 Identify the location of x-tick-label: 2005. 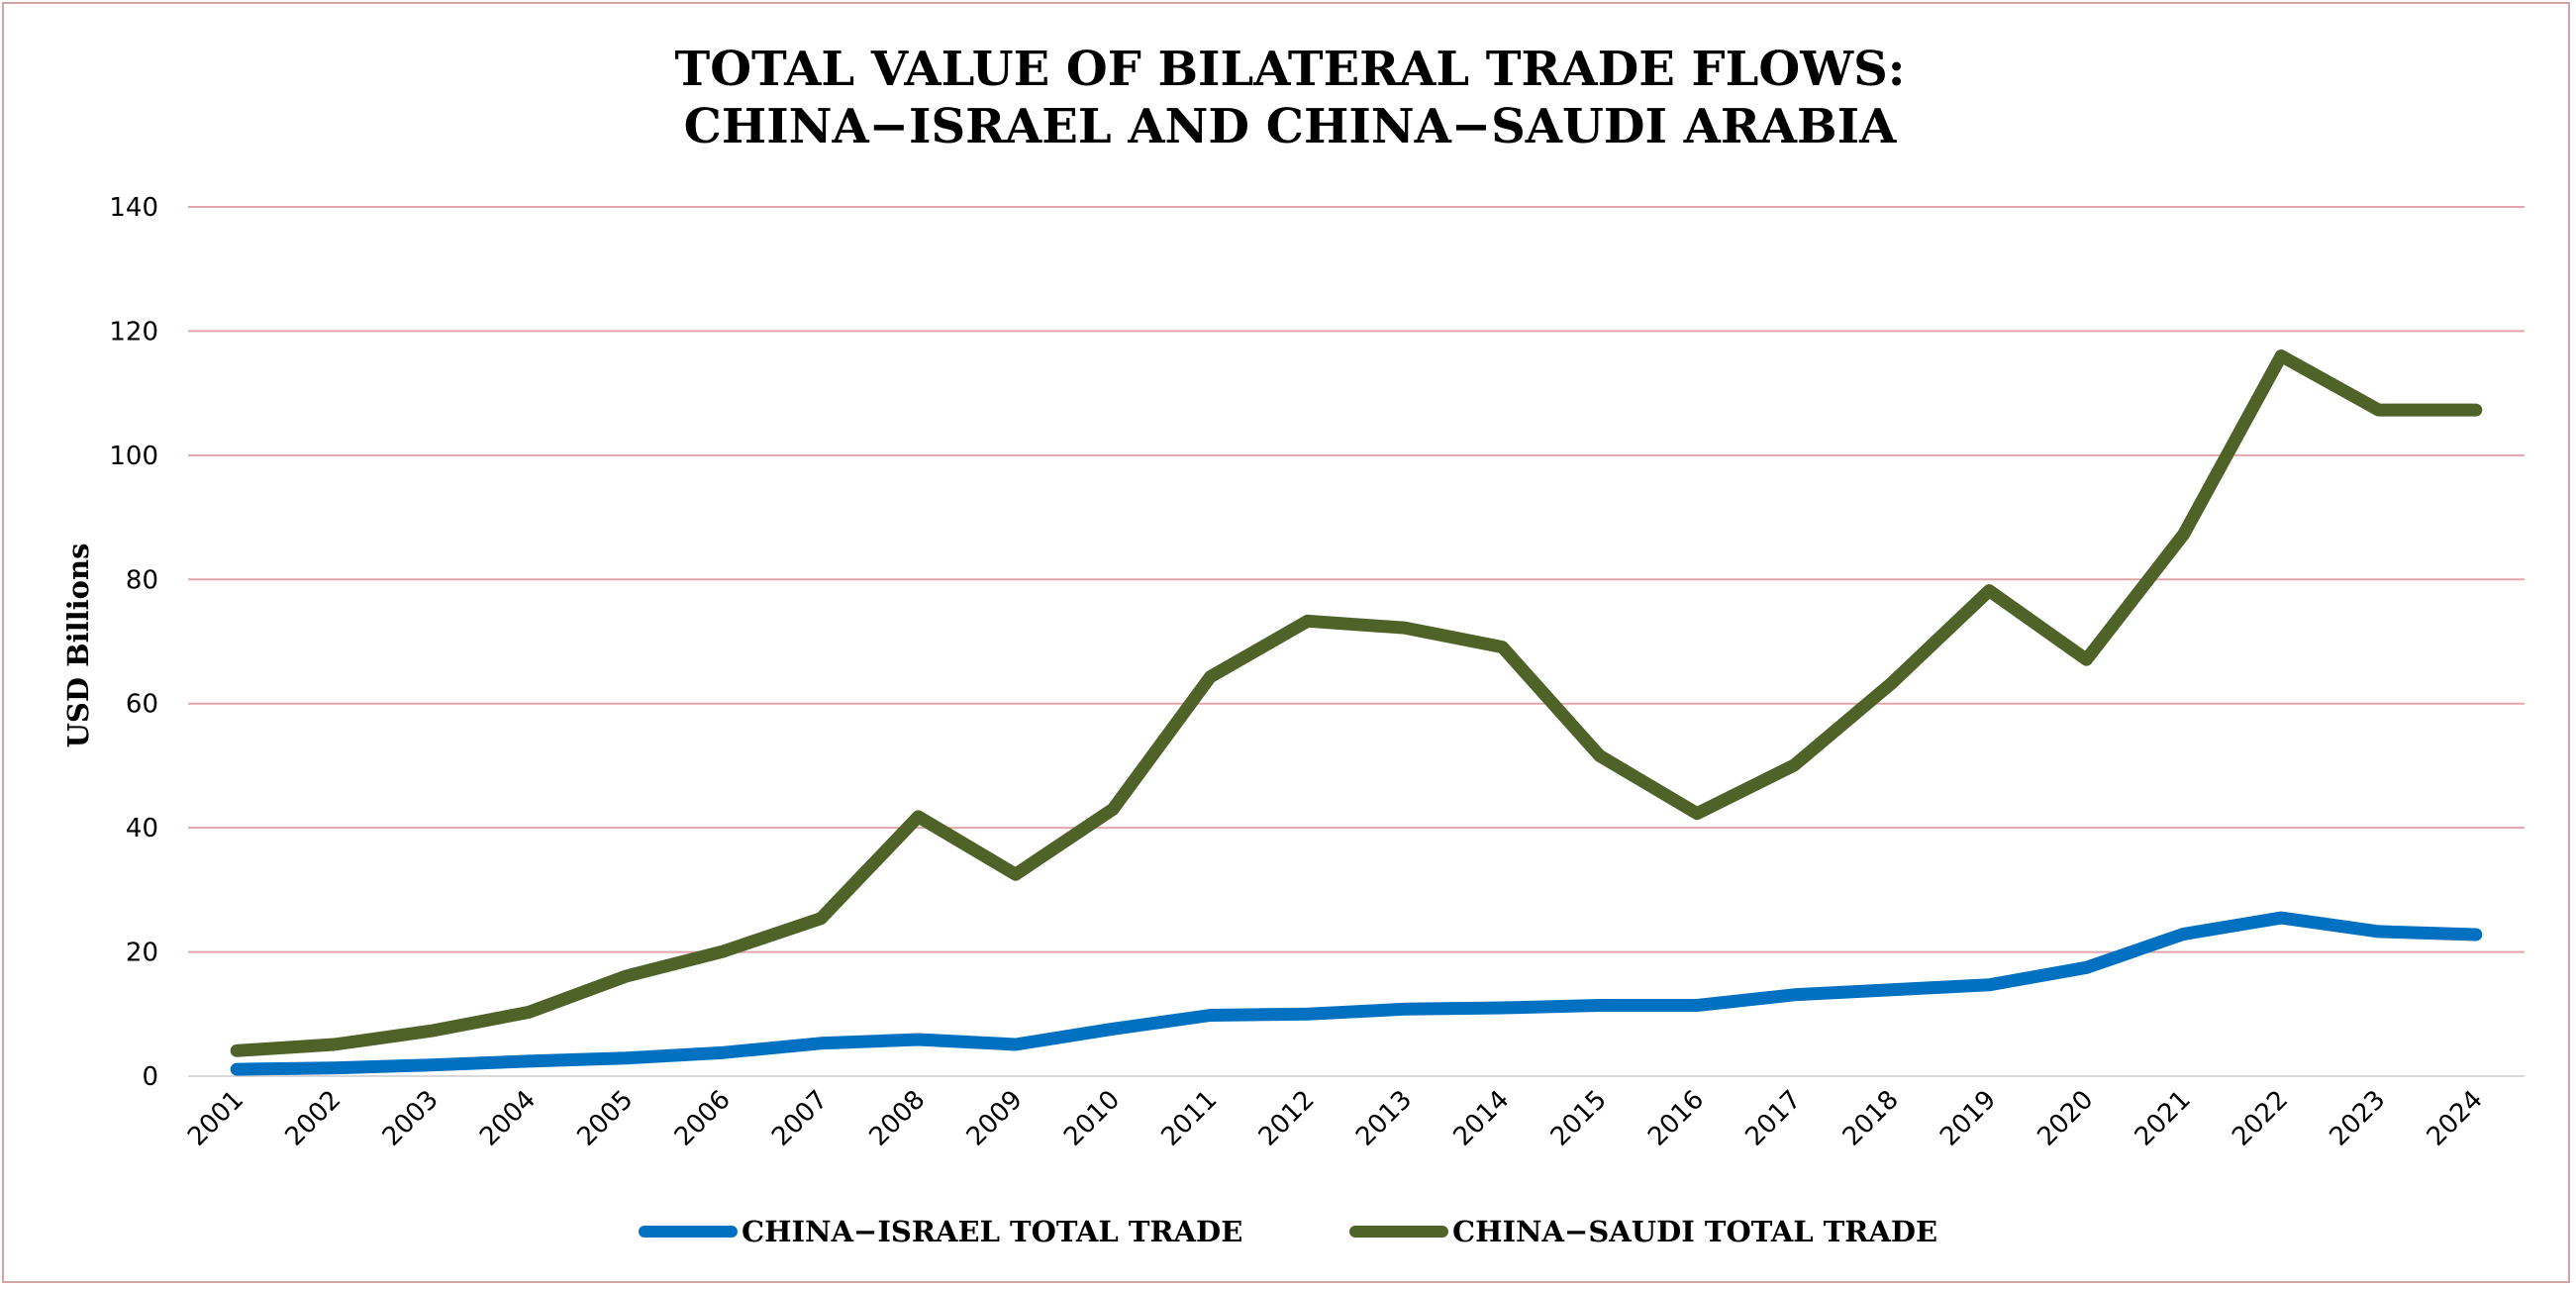
(605, 1118).